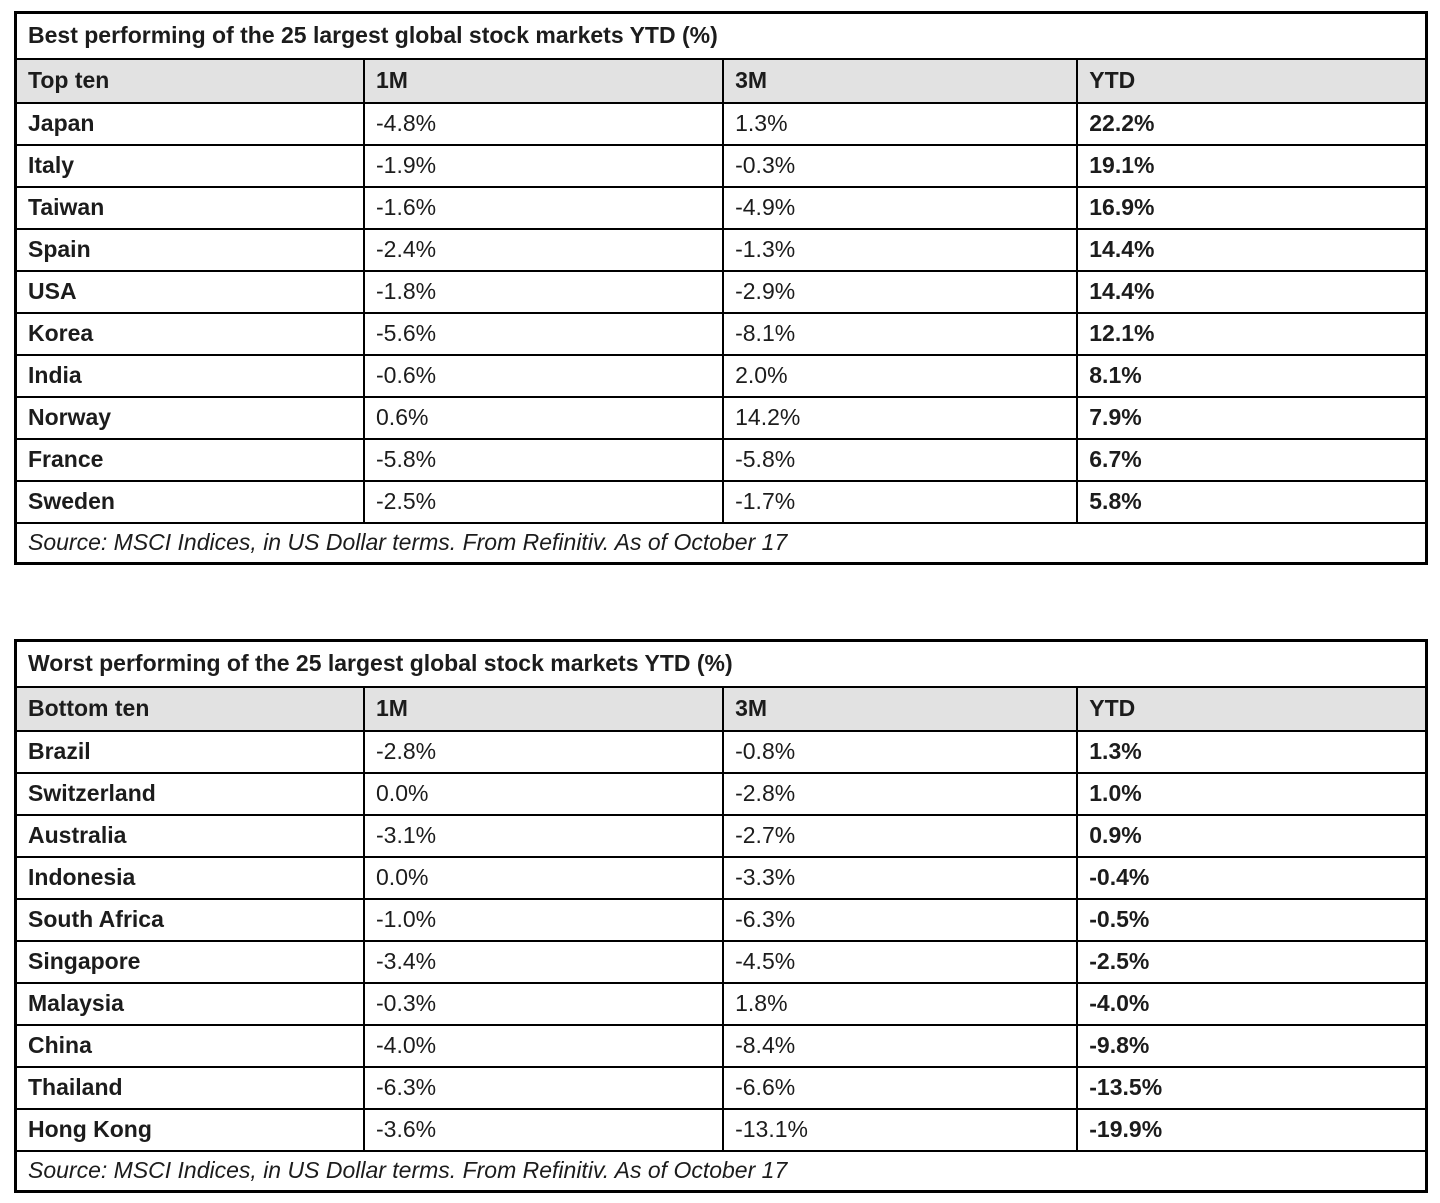 The width and height of the screenshot is (1440, 1203). I want to click on market-name-cell: Italy, so click(190, 166).